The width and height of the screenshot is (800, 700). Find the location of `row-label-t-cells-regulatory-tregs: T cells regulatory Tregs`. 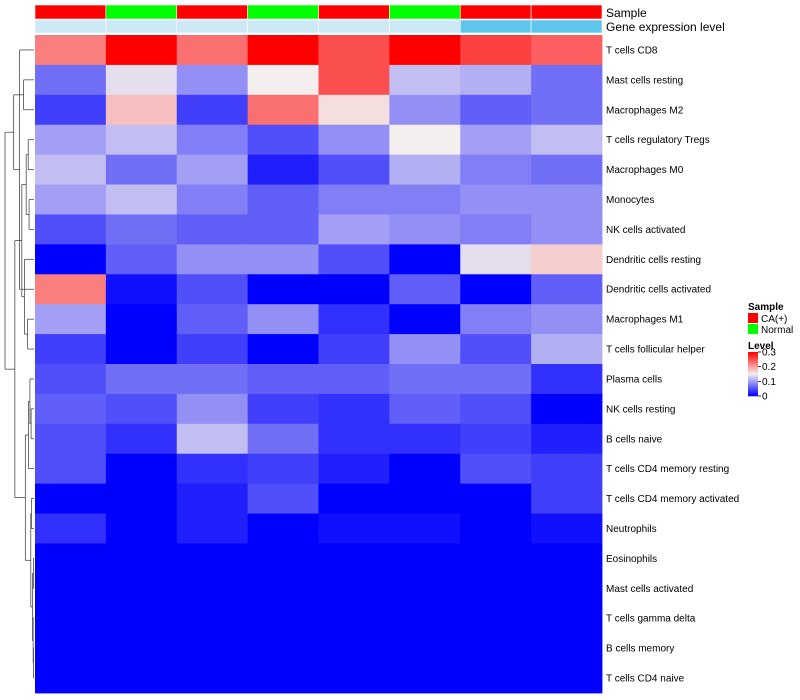

row-label-t-cells-regulatory-tregs: T cells regulatory Tregs is located at coordinates (658, 140).